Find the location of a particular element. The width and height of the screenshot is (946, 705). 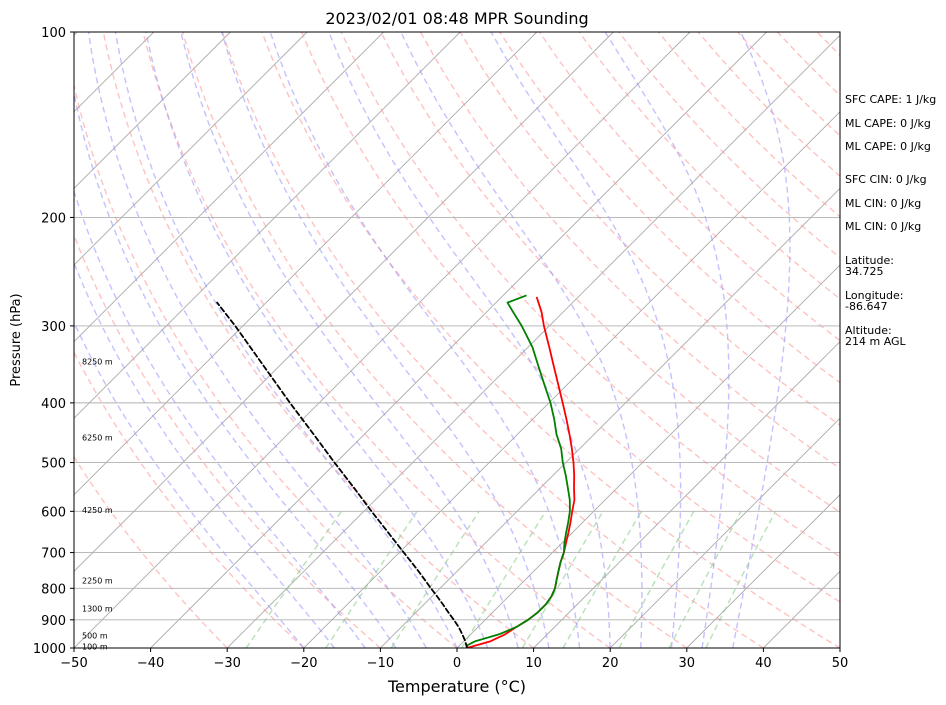

y-axis-label: Pressure (hPa) is located at coordinates (16, 339).